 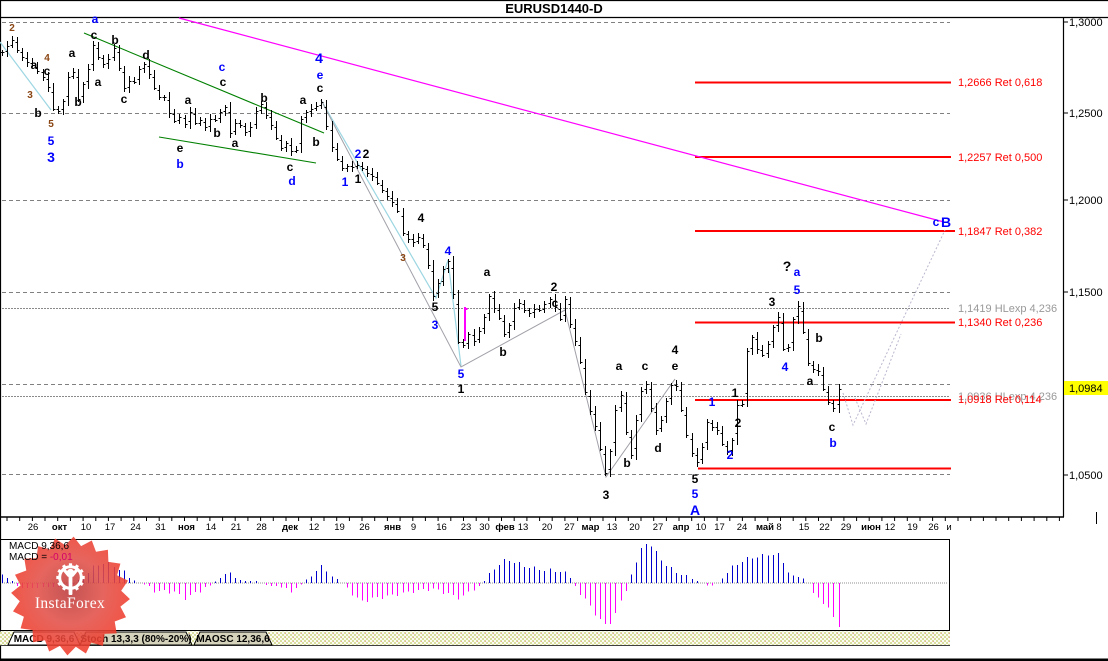 What do you see at coordinates (1000, 158) in the screenshot?
I see `svg-text: 1,2257 Ret 0,500` at bounding box center [1000, 158].